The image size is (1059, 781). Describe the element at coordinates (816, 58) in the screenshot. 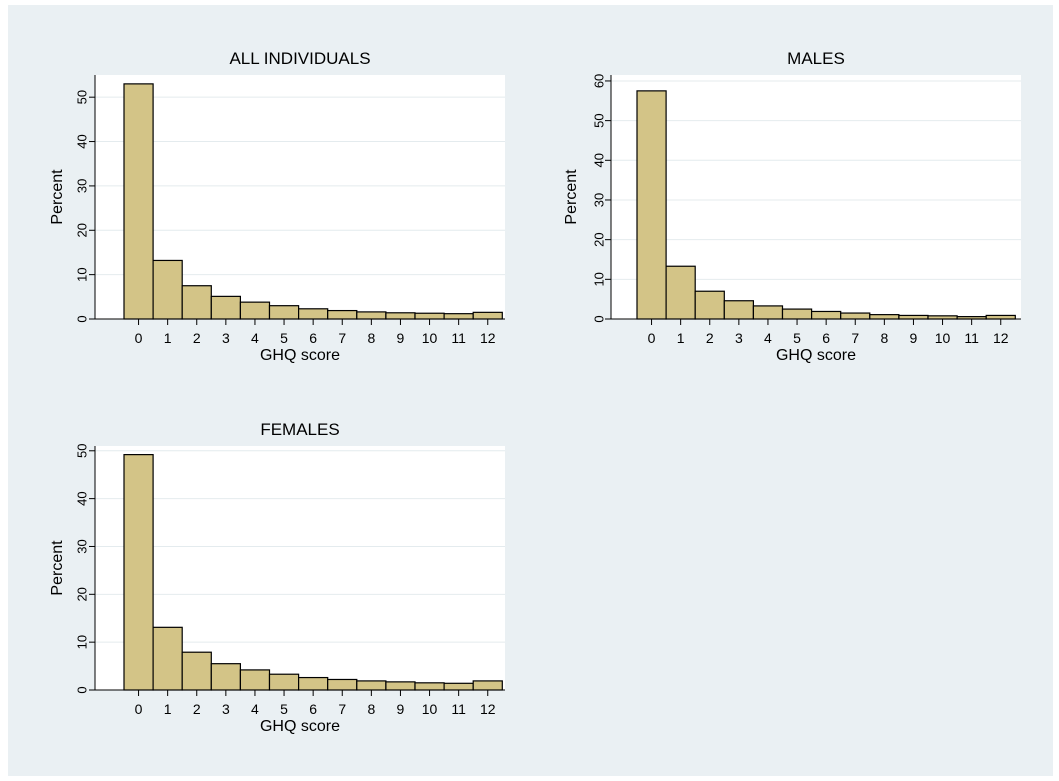

I see `chart-title: MALES` at that location.